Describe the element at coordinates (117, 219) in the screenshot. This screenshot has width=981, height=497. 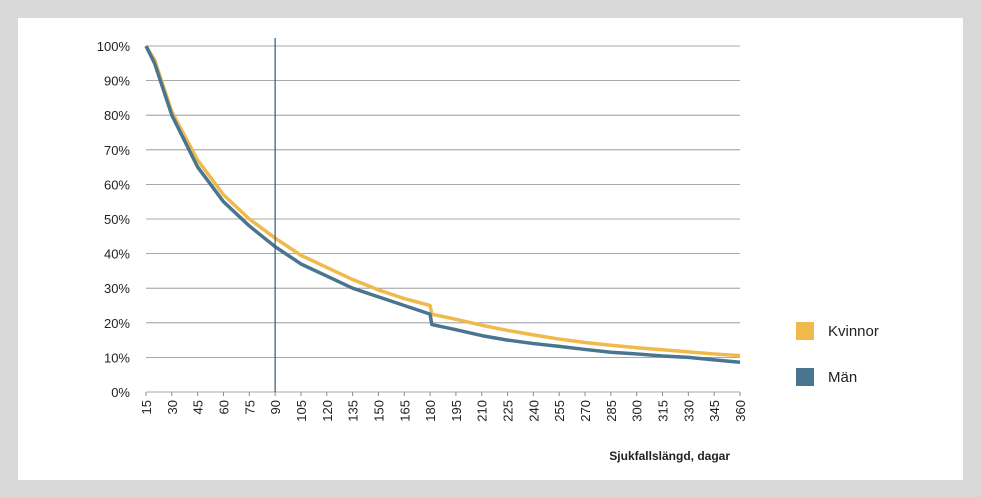
I see `y-tick-label: 50%` at that location.